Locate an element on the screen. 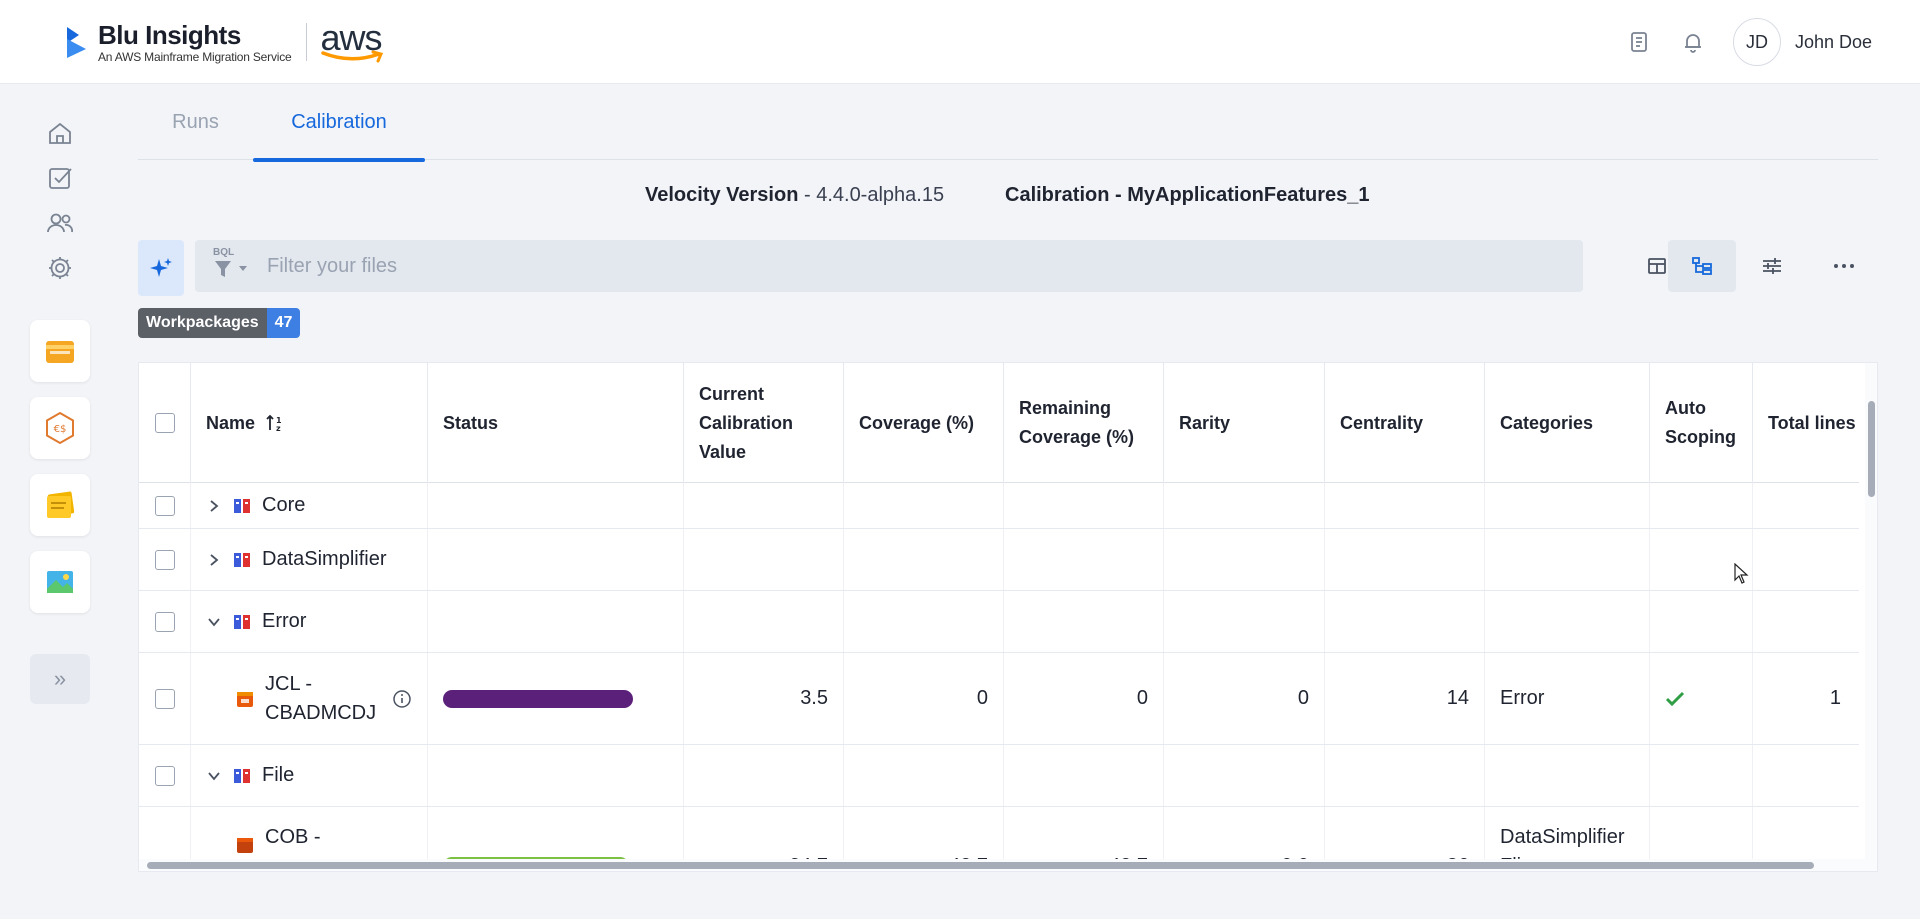  filter-bar: BQL is located at coordinates (889, 266).